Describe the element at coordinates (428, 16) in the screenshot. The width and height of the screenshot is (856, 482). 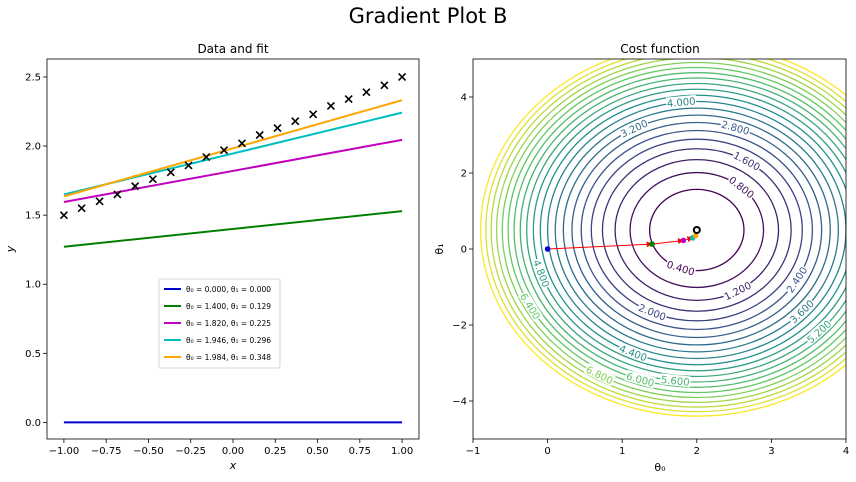
I see `figure-title: Gradient Plot B` at that location.